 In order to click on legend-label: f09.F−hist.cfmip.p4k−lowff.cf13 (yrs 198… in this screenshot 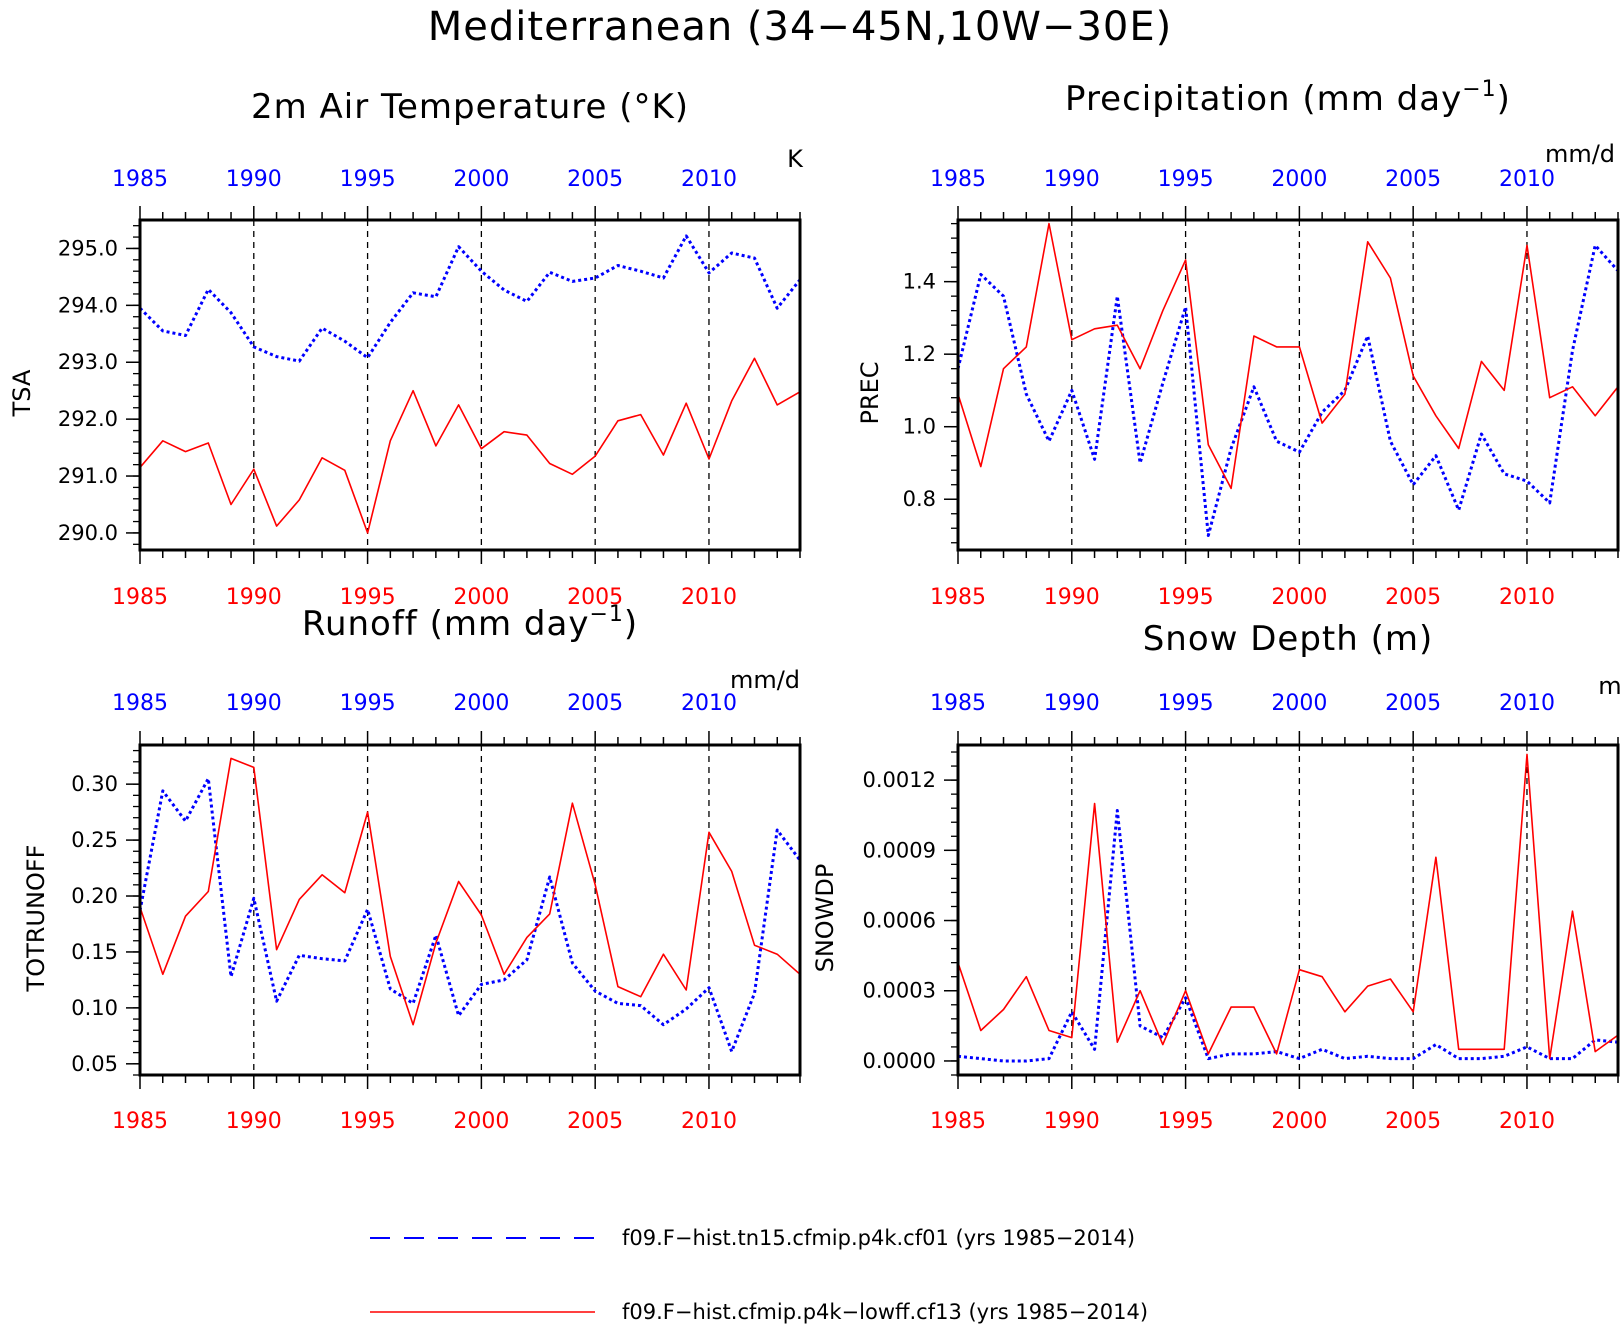, I will do `click(885, 1312)`.